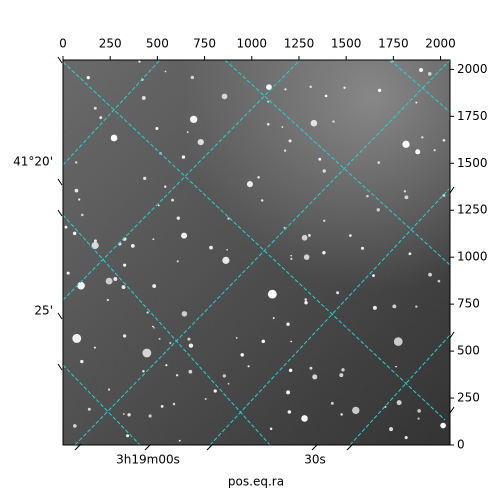  What do you see at coordinates (148, 460) in the screenshot?
I see `ra-tick-label: 3h19m00s` at bounding box center [148, 460].